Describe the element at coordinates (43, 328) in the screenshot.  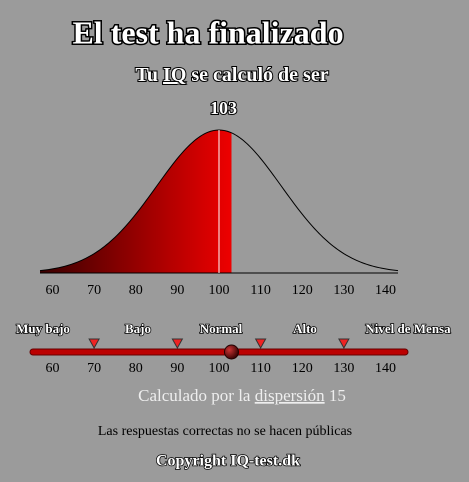
I see `scale-label: Muy bajo` at that location.